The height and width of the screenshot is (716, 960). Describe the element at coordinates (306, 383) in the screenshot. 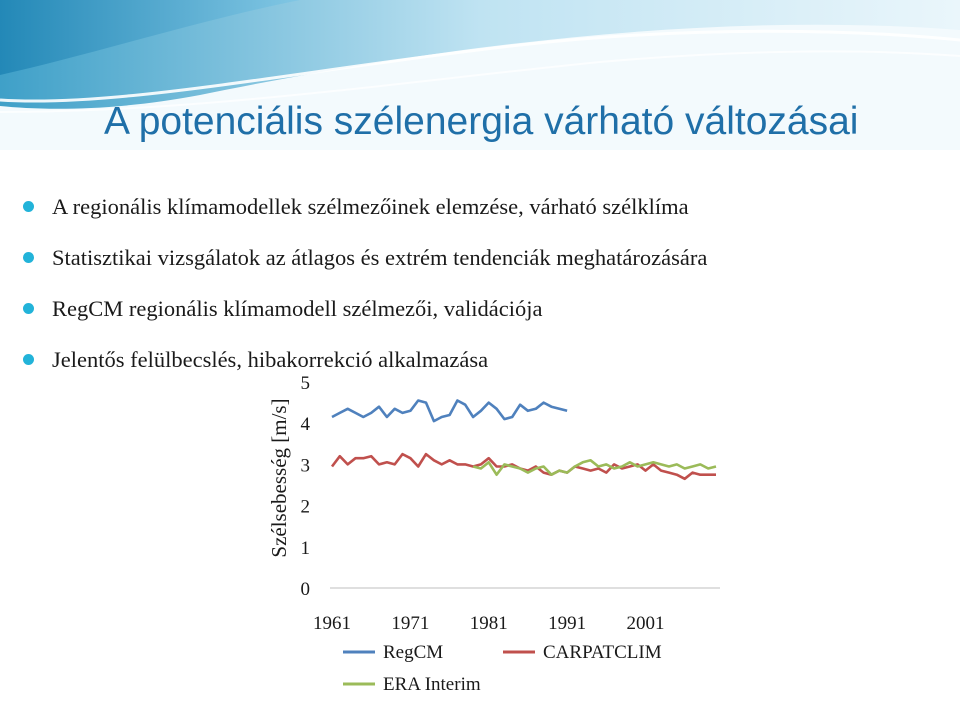

I see `y-tick-label: 5` at that location.